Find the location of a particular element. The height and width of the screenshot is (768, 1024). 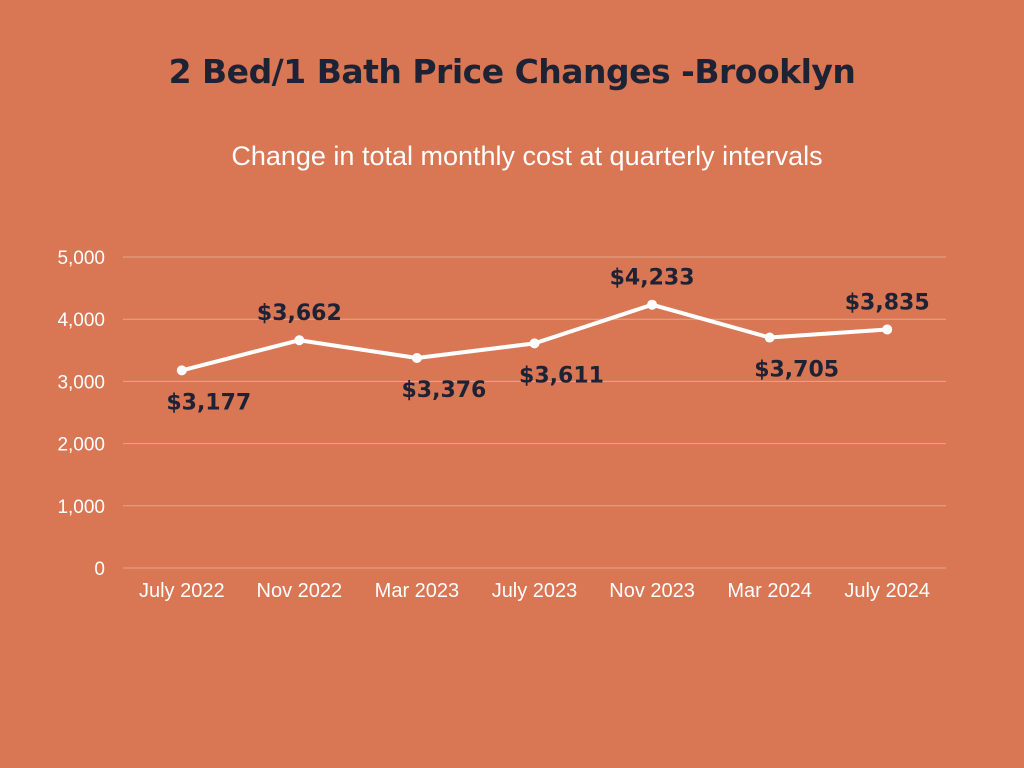

data-label: $3,662 is located at coordinates (299, 313).